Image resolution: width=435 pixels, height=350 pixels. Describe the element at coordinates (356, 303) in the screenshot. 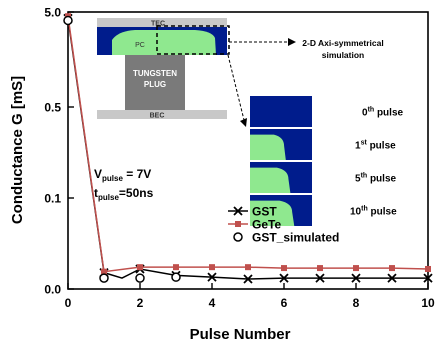

I see `x-tick-label: 8` at that location.